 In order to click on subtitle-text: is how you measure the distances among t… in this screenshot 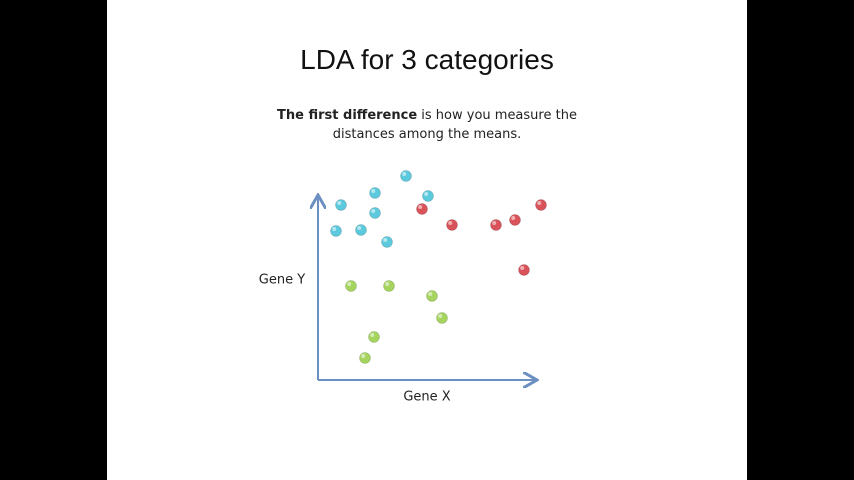, I will do `click(454, 125)`.